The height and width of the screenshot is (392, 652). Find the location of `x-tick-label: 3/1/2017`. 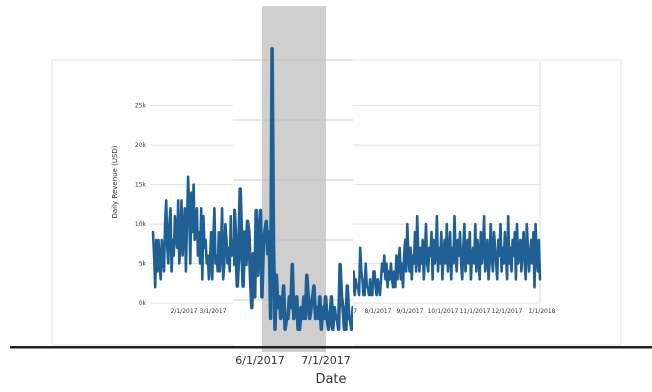

x-tick-label: 3/1/2017 is located at coordinates (213, 311).